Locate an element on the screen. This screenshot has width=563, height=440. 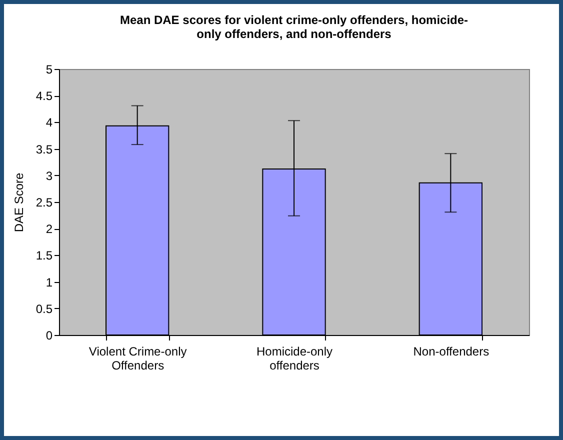
x-tick-label: Homicide-only offenders is located at coordinates (294, 358).